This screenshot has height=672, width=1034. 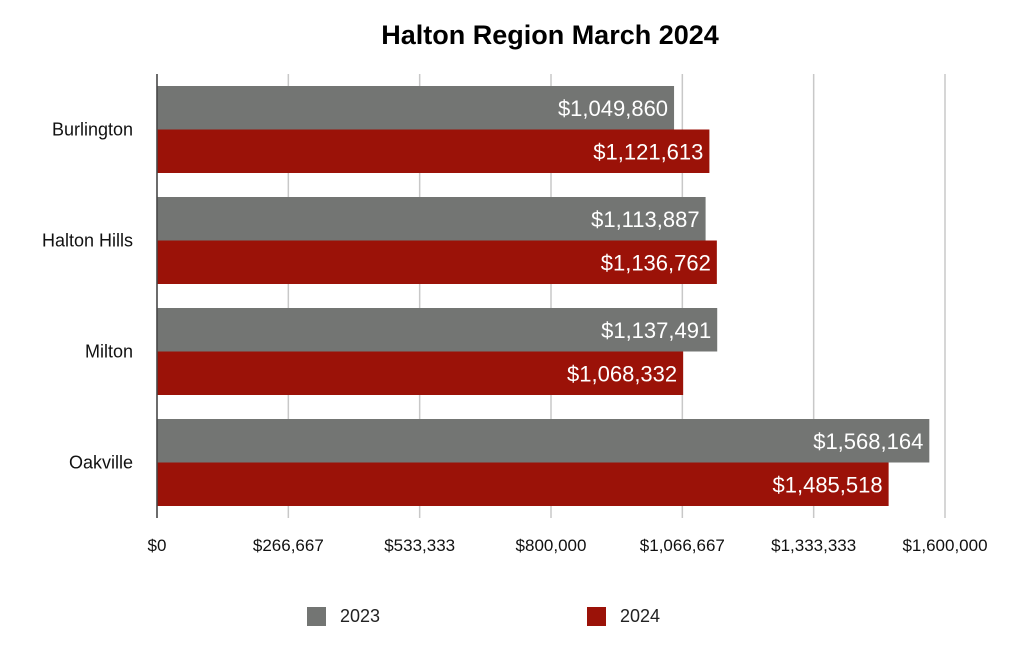 What do you see at coordinates (437, 330) in the screenshot?
I see `bar-2023-milton` at bounding box center [437, 330].